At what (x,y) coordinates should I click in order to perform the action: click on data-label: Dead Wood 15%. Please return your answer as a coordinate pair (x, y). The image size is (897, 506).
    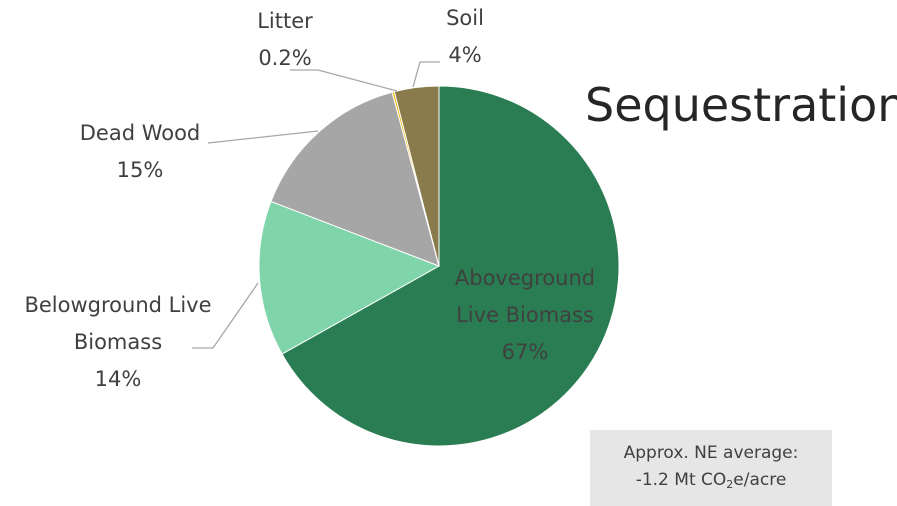
    Looking at the image, I should click on (140, 152).